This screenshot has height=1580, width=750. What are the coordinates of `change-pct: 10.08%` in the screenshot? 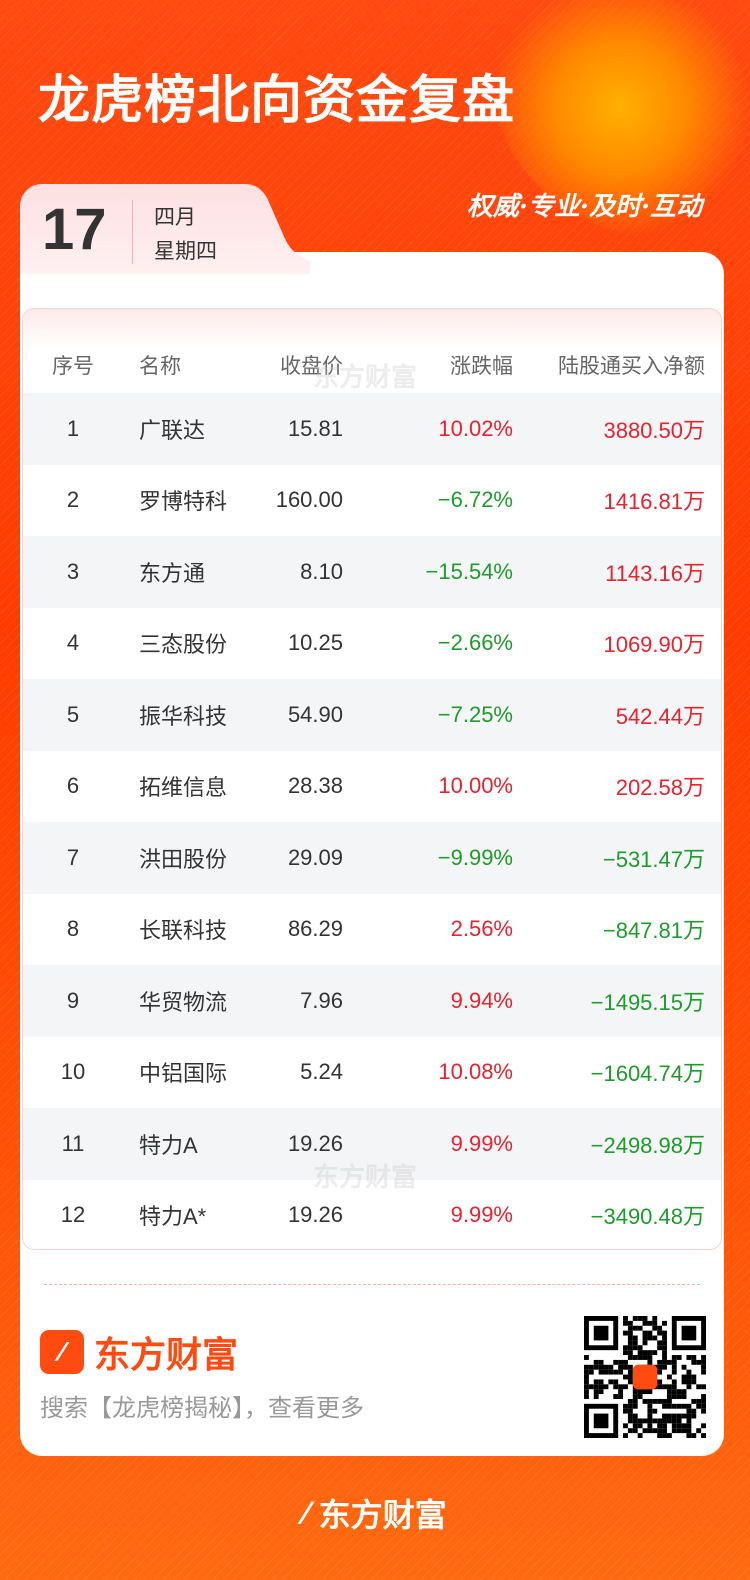 It's located at (475, 1072).